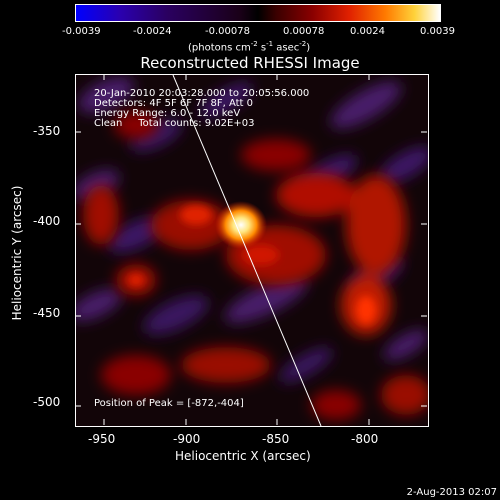  Describe the element at coordinates (250, 63) in the screenshot. I see `plot-title: Reconstructed RHESSI Image` at that location.